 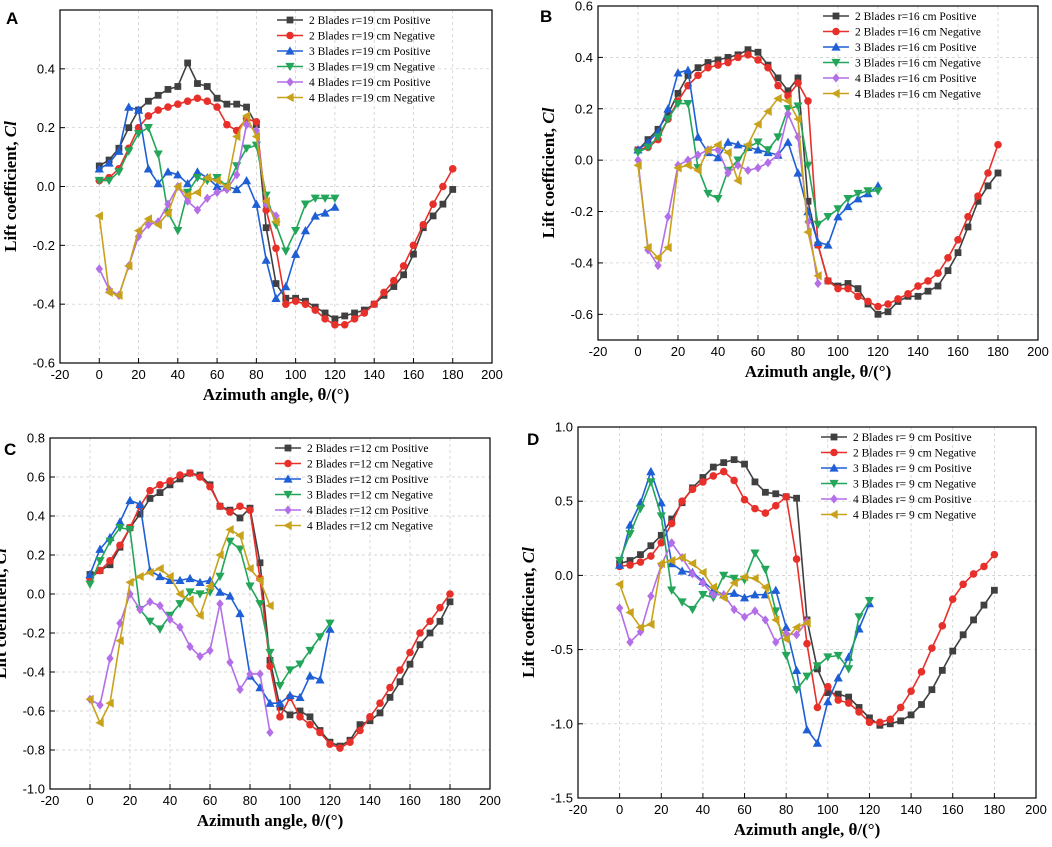 I want to click on y-tick-label: -0.4, so click(x=34, y=672).